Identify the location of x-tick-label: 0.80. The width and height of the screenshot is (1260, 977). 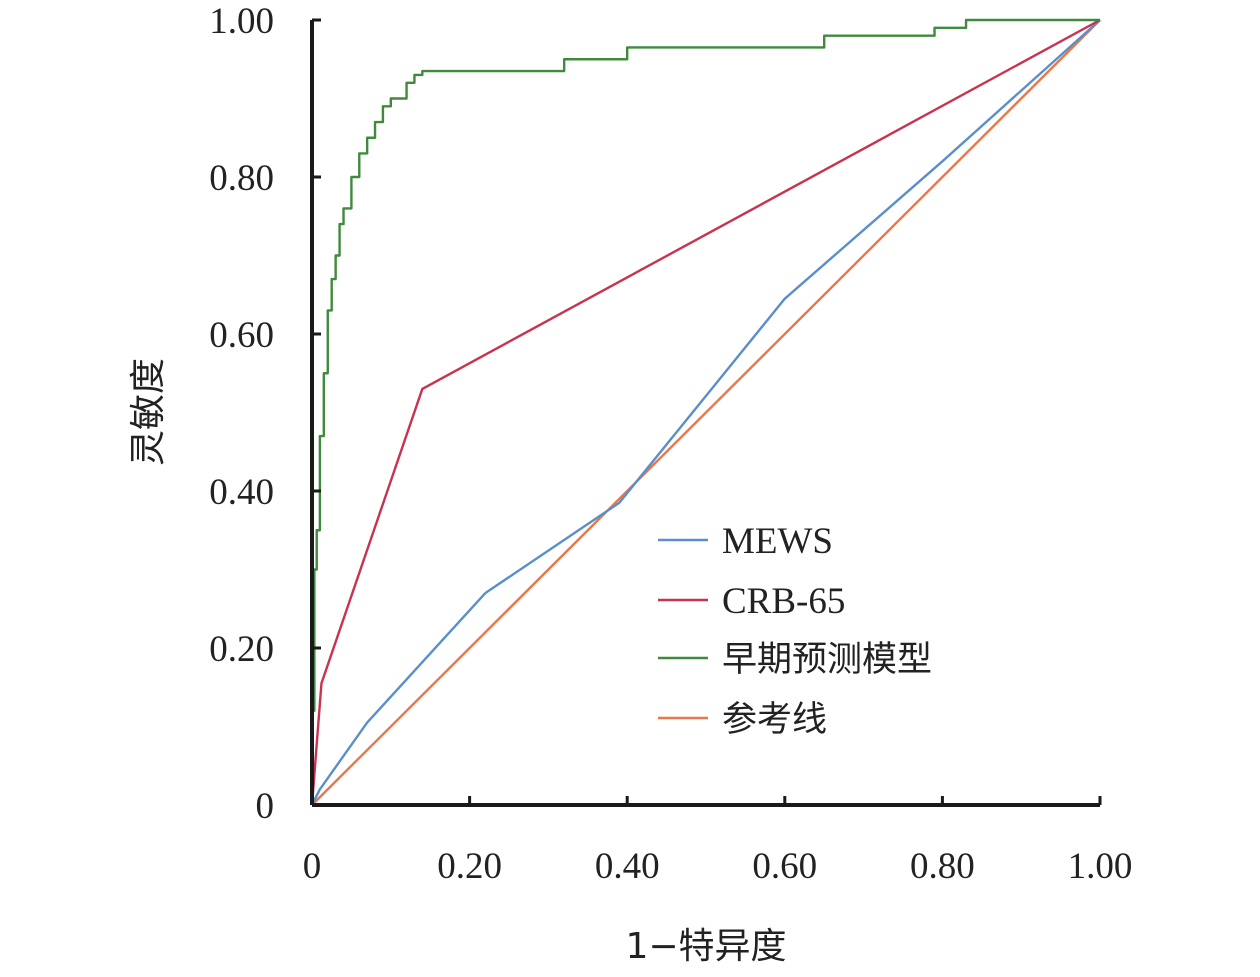
(942, 866).